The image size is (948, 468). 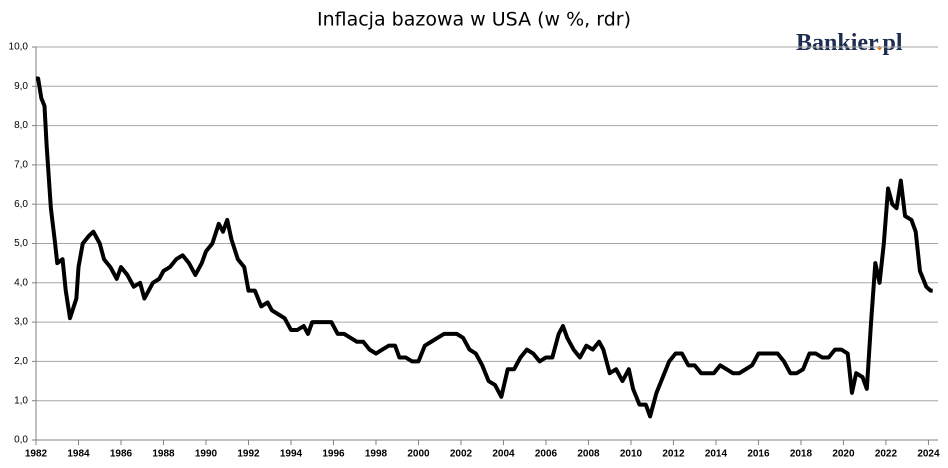 What do you see at coordinates (843, 454) in the screenshot?
I see `x-tick-label: 2020` at bounding box center [843, 454].